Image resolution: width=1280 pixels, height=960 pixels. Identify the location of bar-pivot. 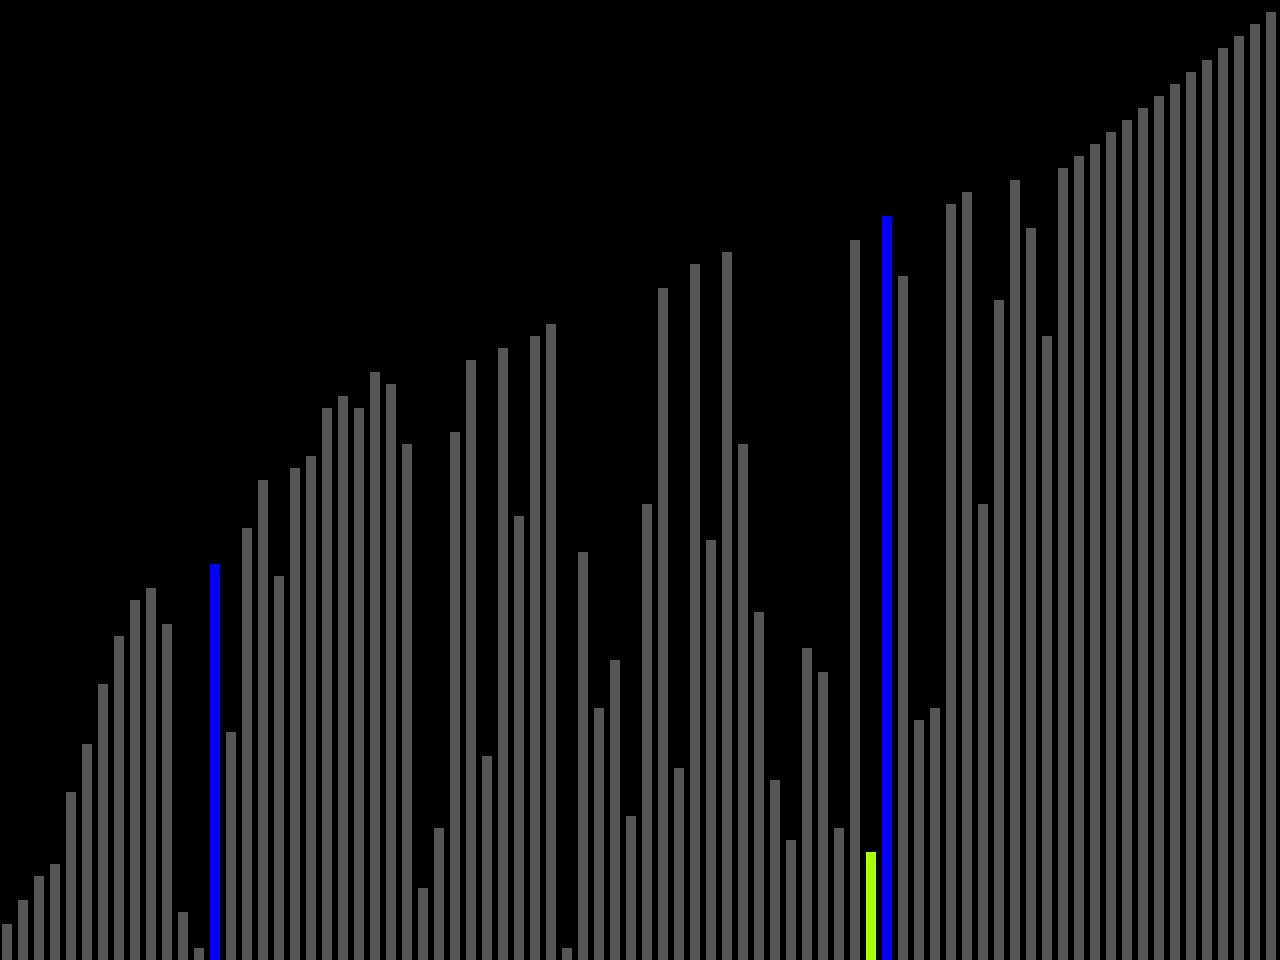
(871, 906).